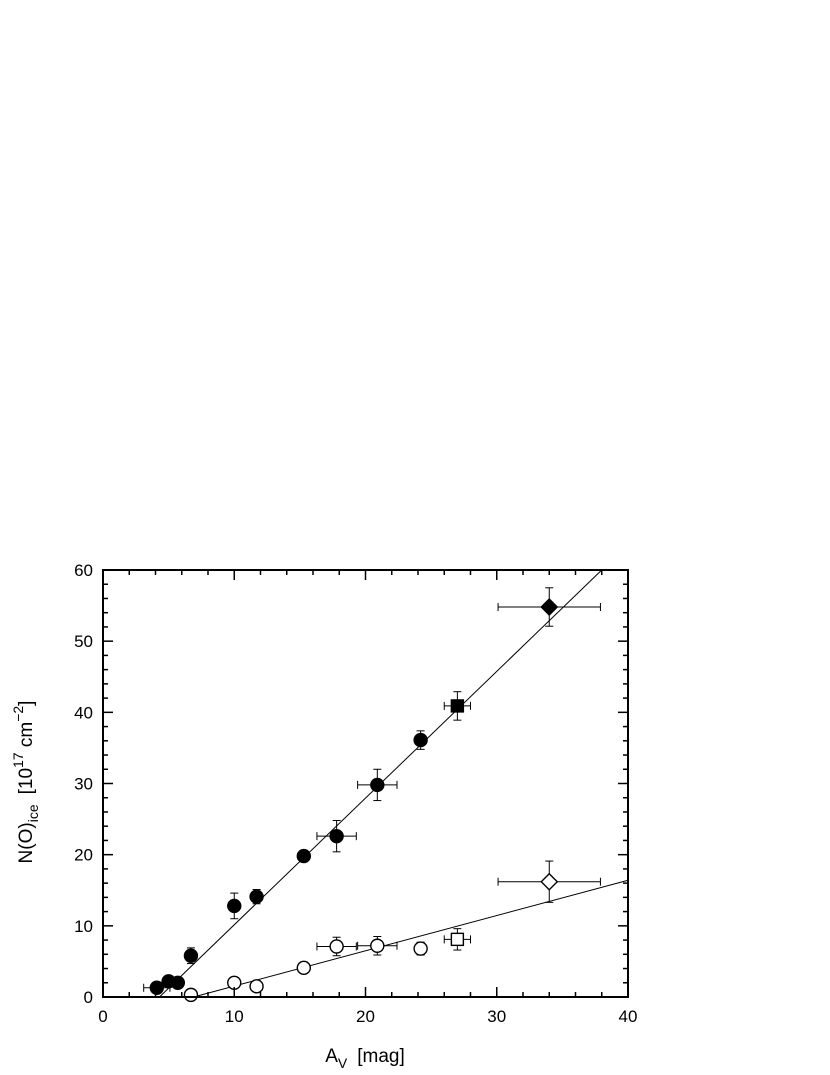 This screenshot has width=830, height=1075. I want to click on y-tick-label: 20, so click(83, 855).